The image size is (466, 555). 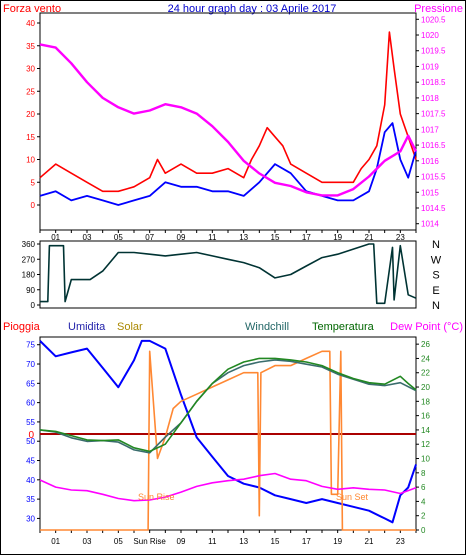 I want to click on series-temperatura, so click(x=228, y=405).